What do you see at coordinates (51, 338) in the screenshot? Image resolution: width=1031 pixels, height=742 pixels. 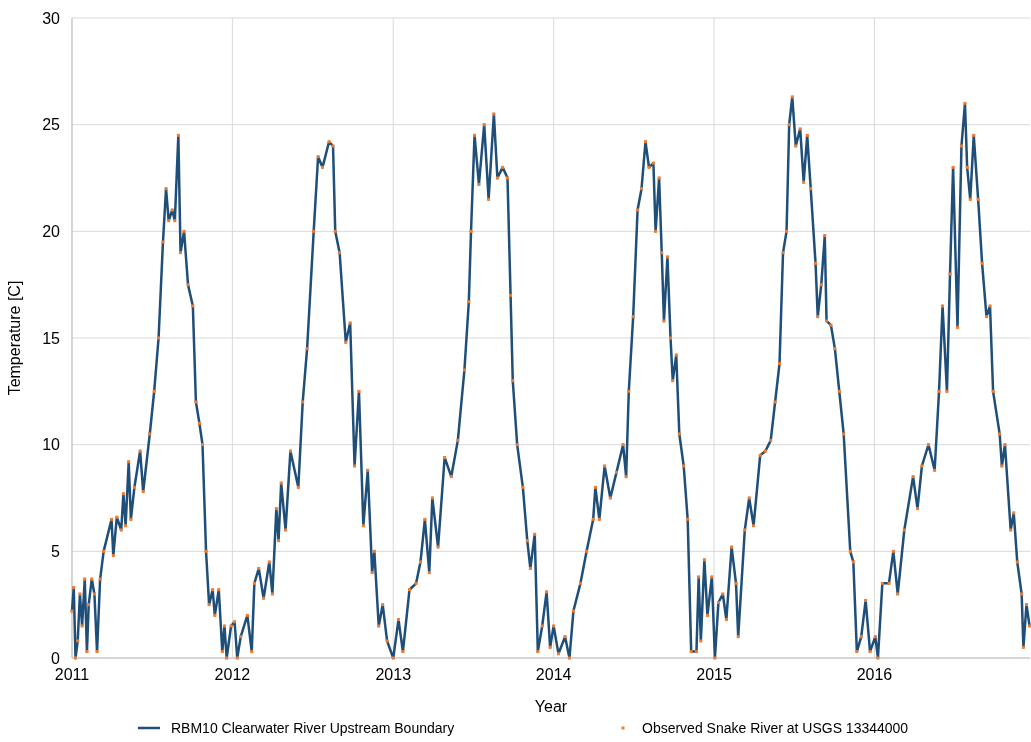 I see `y-tick-label: 15` at bounding box center [51, 338].